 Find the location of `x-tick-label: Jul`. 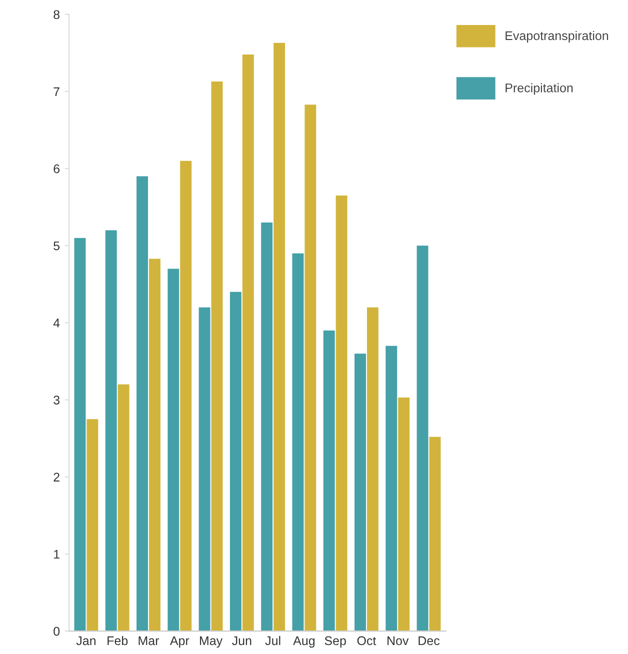

x-tick-label: Jul is located at coordinates (272, 641).